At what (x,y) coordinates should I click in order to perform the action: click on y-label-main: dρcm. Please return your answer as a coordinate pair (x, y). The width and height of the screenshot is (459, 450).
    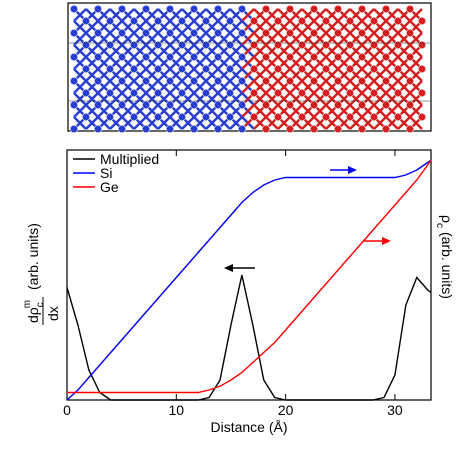
    Looking at the image, I should click on (34, 311).